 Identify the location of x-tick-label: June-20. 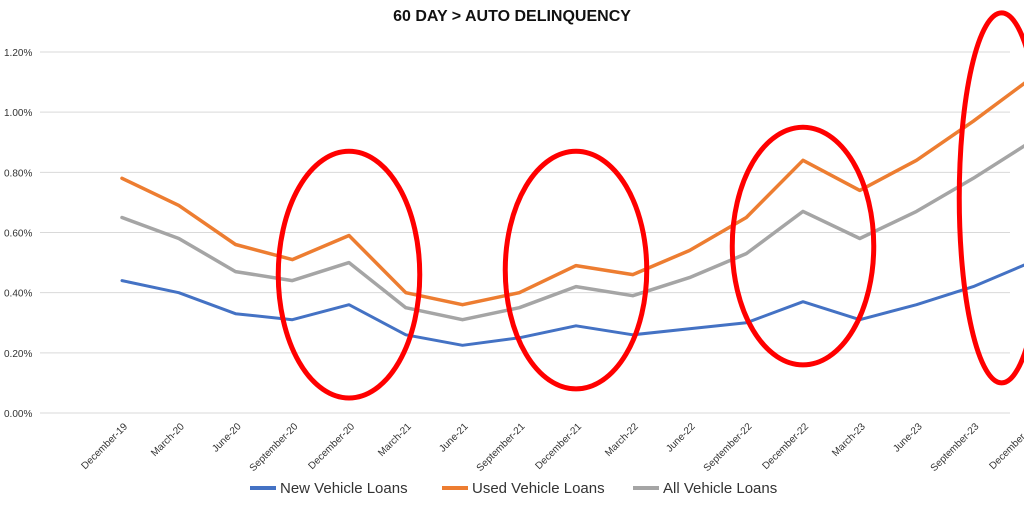
(227, 438).